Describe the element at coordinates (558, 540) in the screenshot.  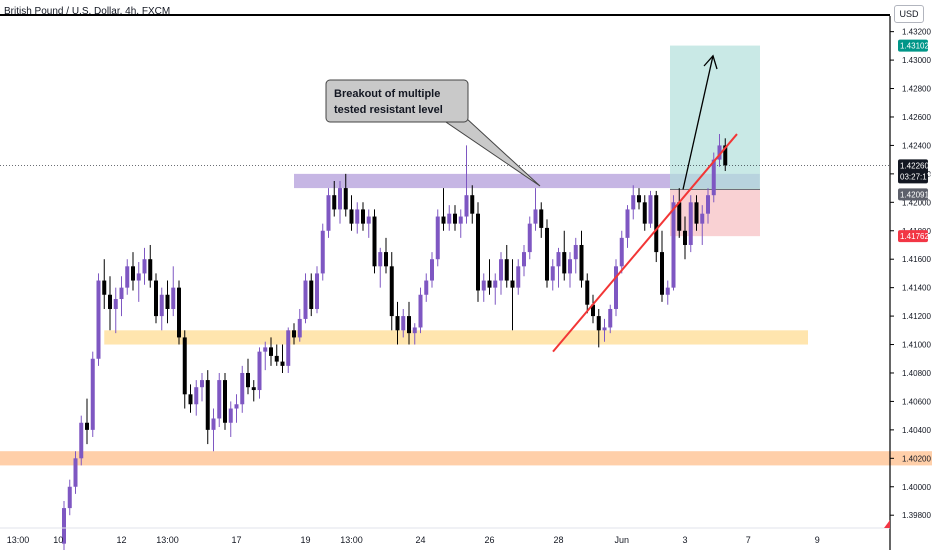
I see `time-tick-label: 28` at that location.